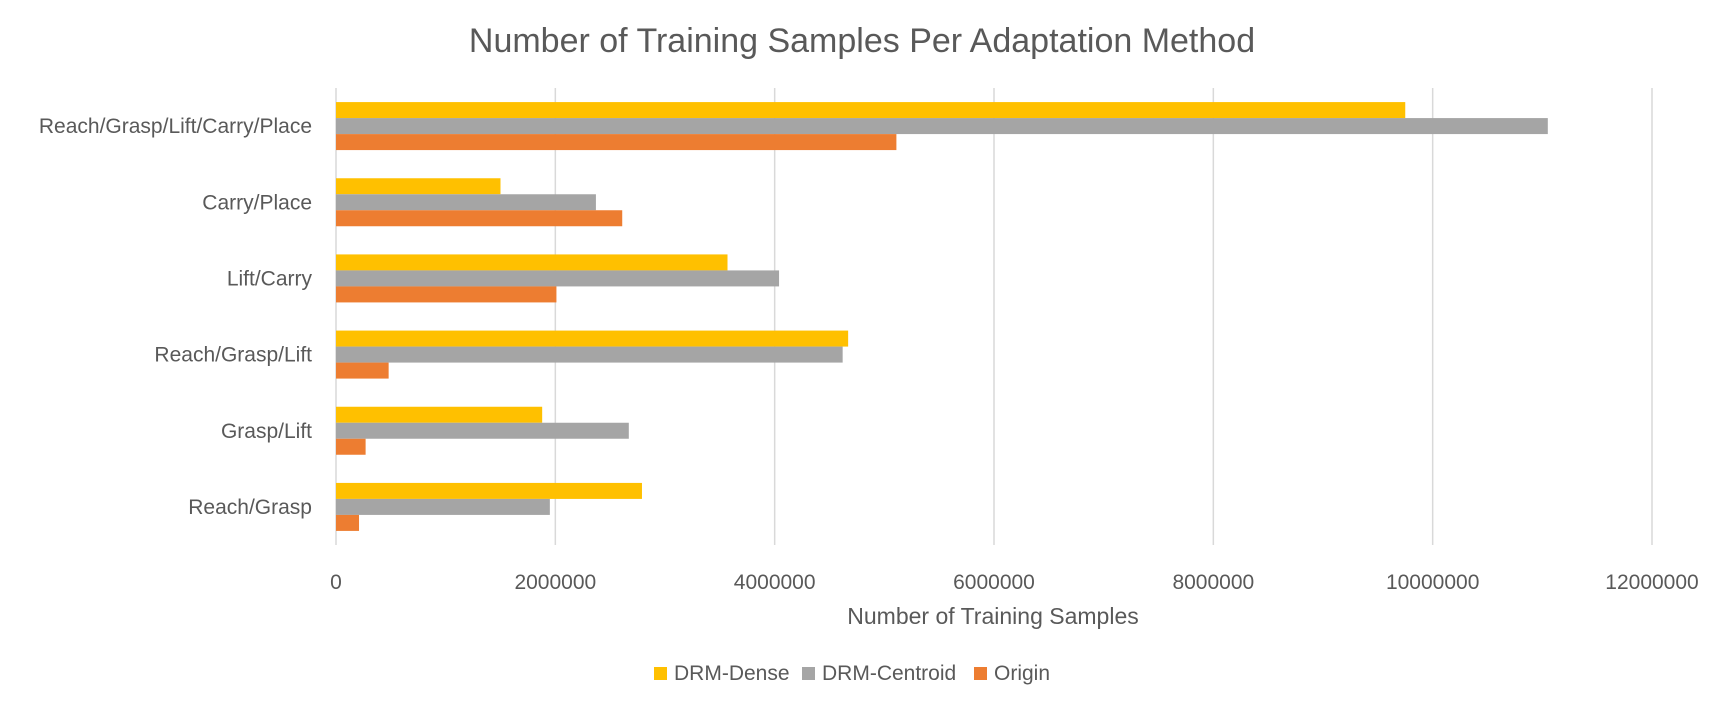 The image size is (1725, 714). I want to click on category-label: Grasp/Lift, so click(266, 431).